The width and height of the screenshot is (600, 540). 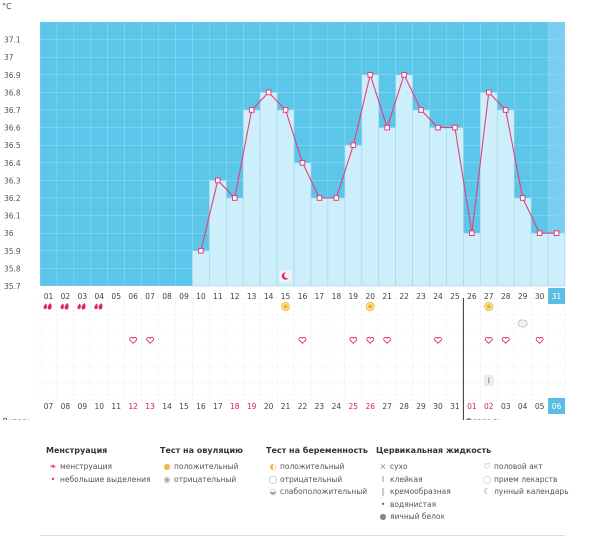 What do you see at coordinates (252, 406) in the screenshot?
I see `date-label: 19` at bounding box center [252, 406].